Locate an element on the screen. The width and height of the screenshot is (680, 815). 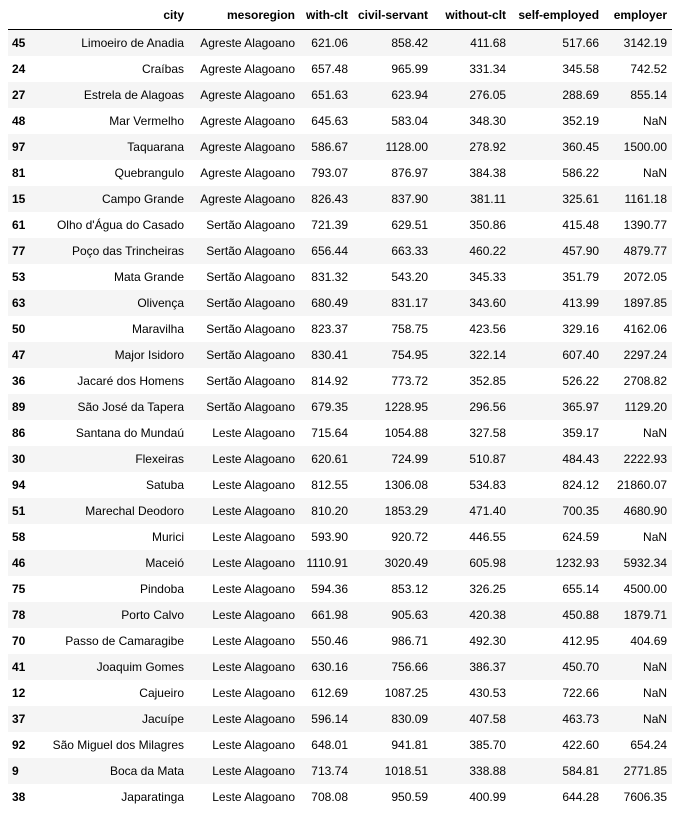
row-index: 47 is located at coordinates (19, 355).